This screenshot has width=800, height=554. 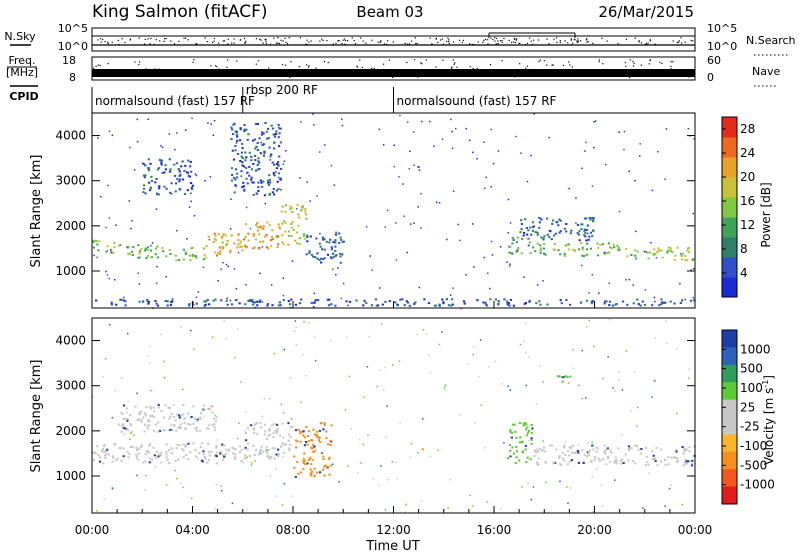 I want to click on colorbar-segment, so click(x=729, y=287).